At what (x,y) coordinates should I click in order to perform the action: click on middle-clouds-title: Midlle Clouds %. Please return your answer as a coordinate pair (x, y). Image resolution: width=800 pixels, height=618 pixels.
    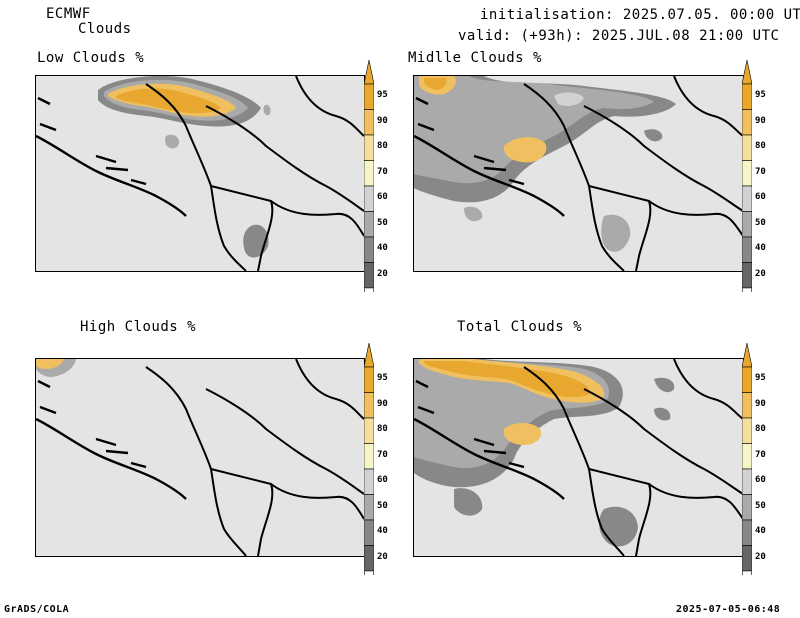
    Looking at the image, I should click on (475, 58).